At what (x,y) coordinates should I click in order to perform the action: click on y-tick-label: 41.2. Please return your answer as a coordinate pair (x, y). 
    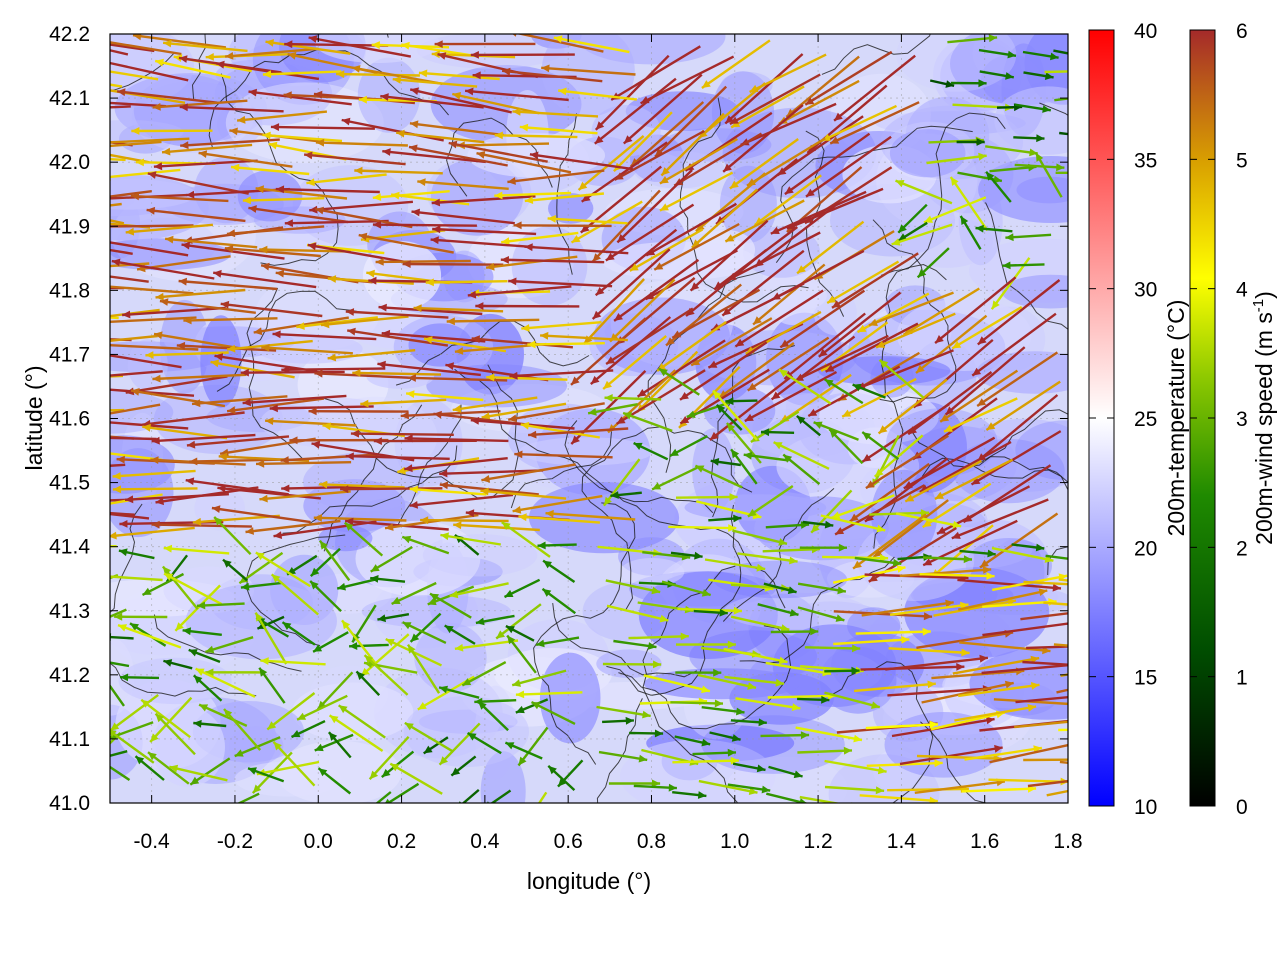
    Looking at the image, I should click on (69, 675).